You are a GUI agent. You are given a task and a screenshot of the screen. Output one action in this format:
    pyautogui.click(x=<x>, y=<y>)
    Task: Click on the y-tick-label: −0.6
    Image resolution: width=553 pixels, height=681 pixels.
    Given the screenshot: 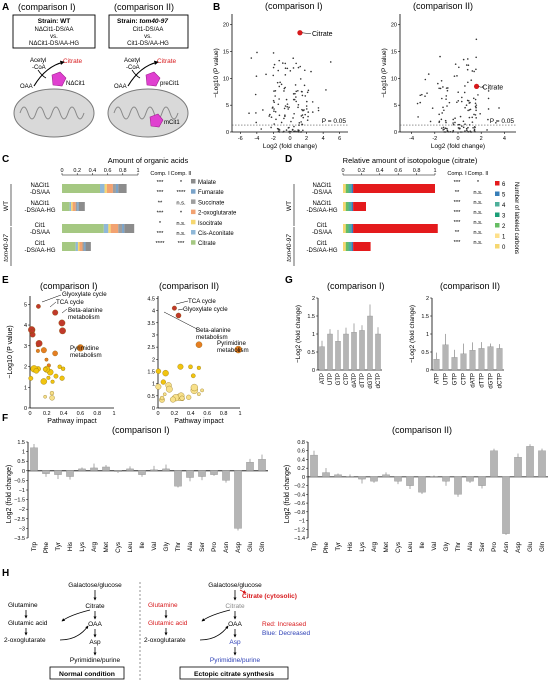 What is the action you would take?
    pyautogui.click(x=299, y=504)
    